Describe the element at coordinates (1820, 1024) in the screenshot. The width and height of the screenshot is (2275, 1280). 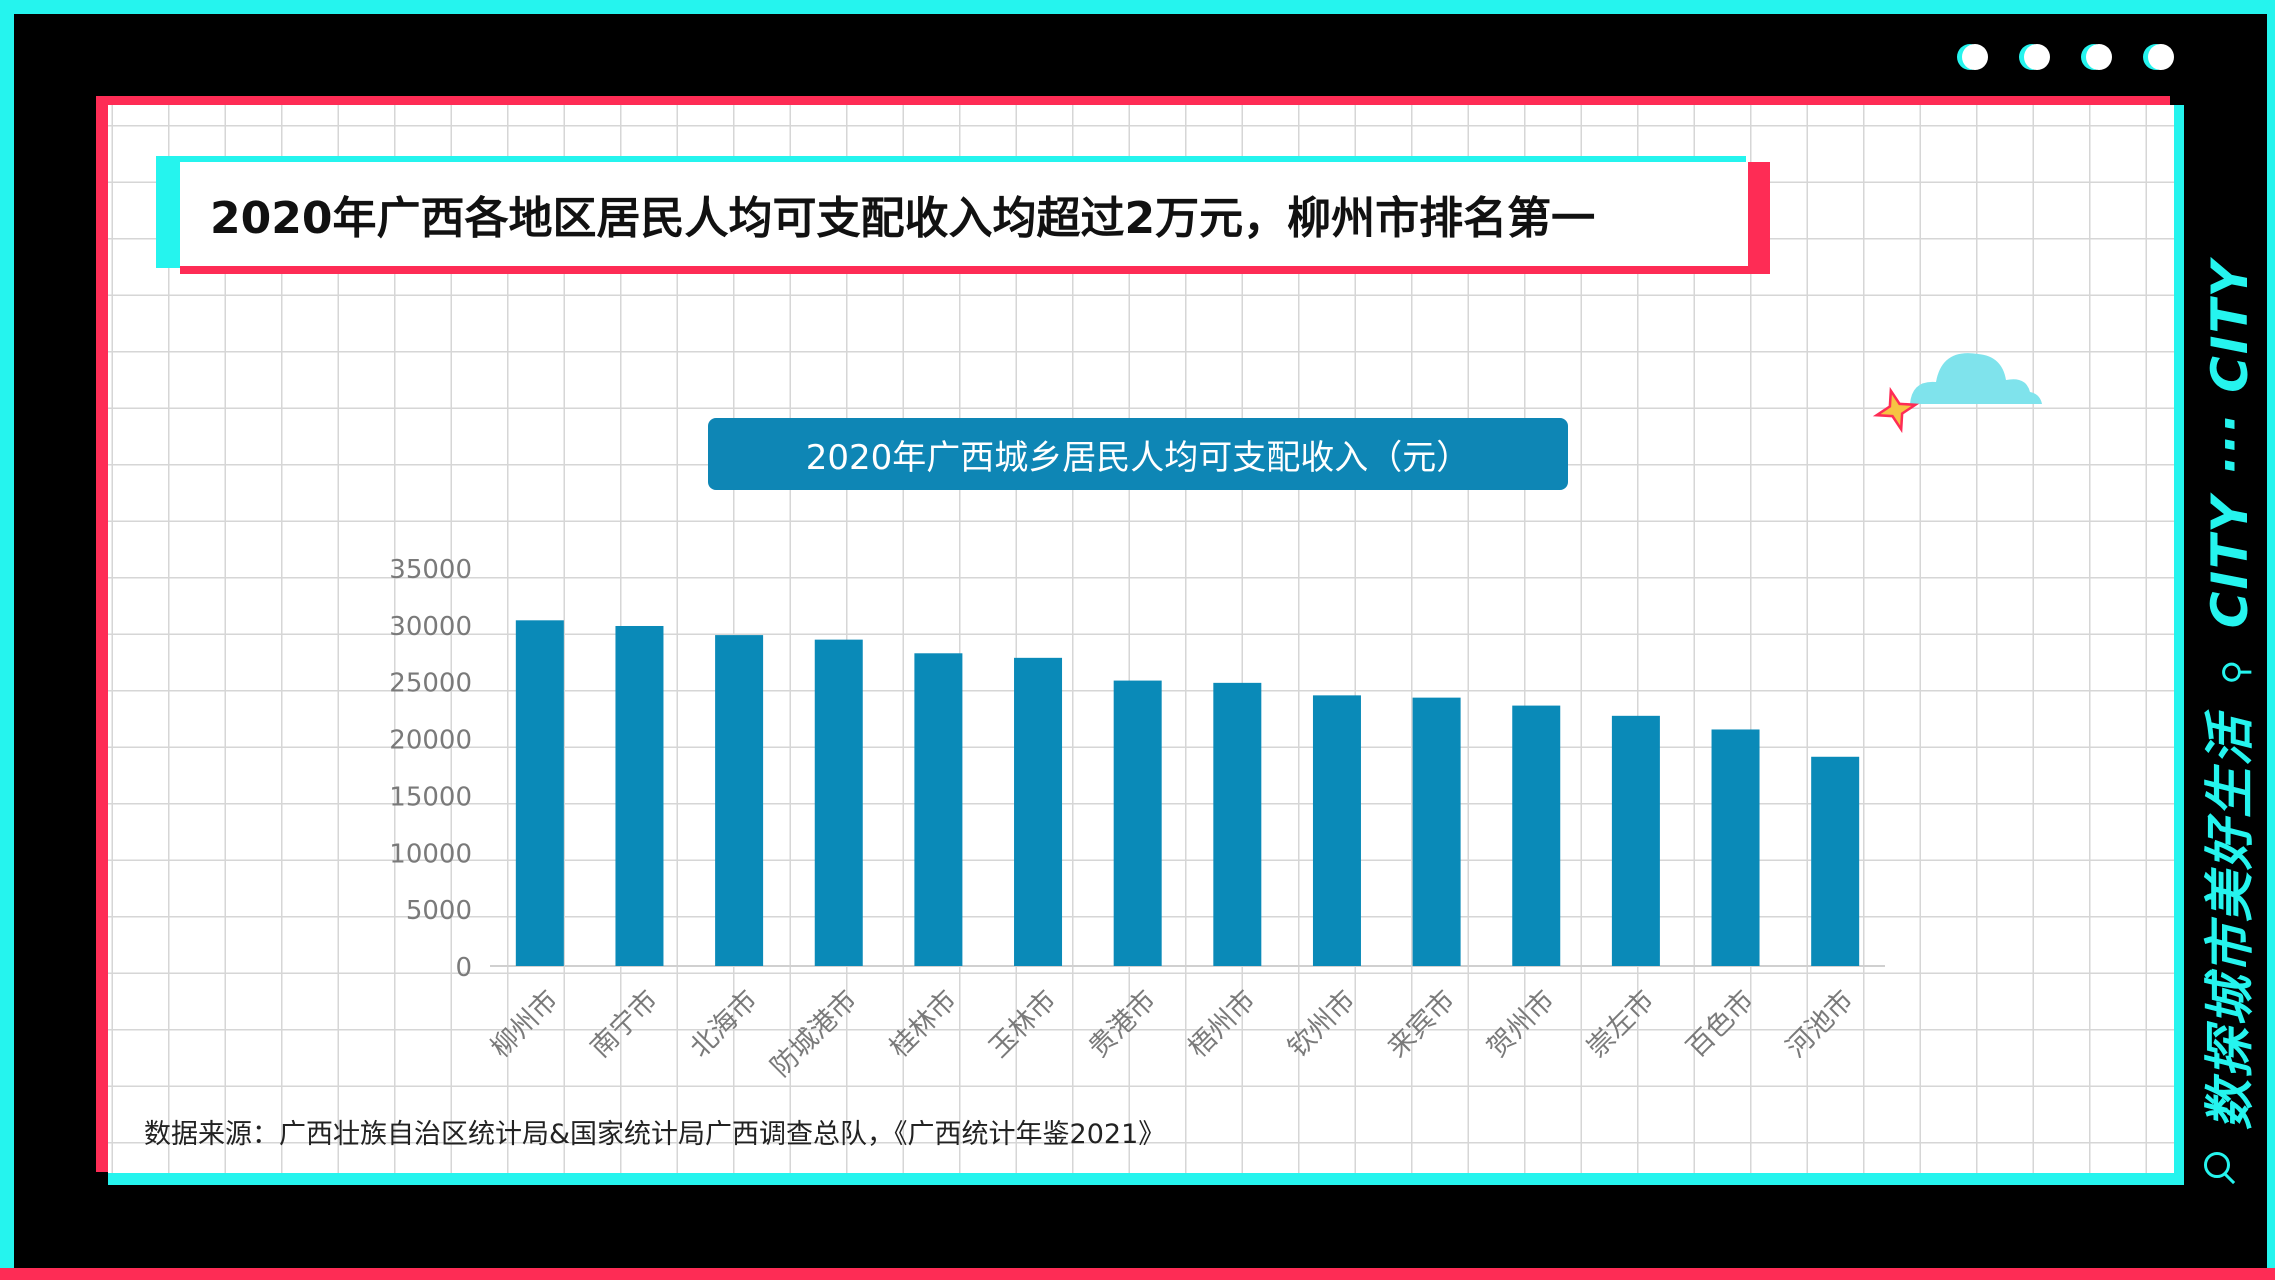
I see `x-tick-label: 河池市` at that location.